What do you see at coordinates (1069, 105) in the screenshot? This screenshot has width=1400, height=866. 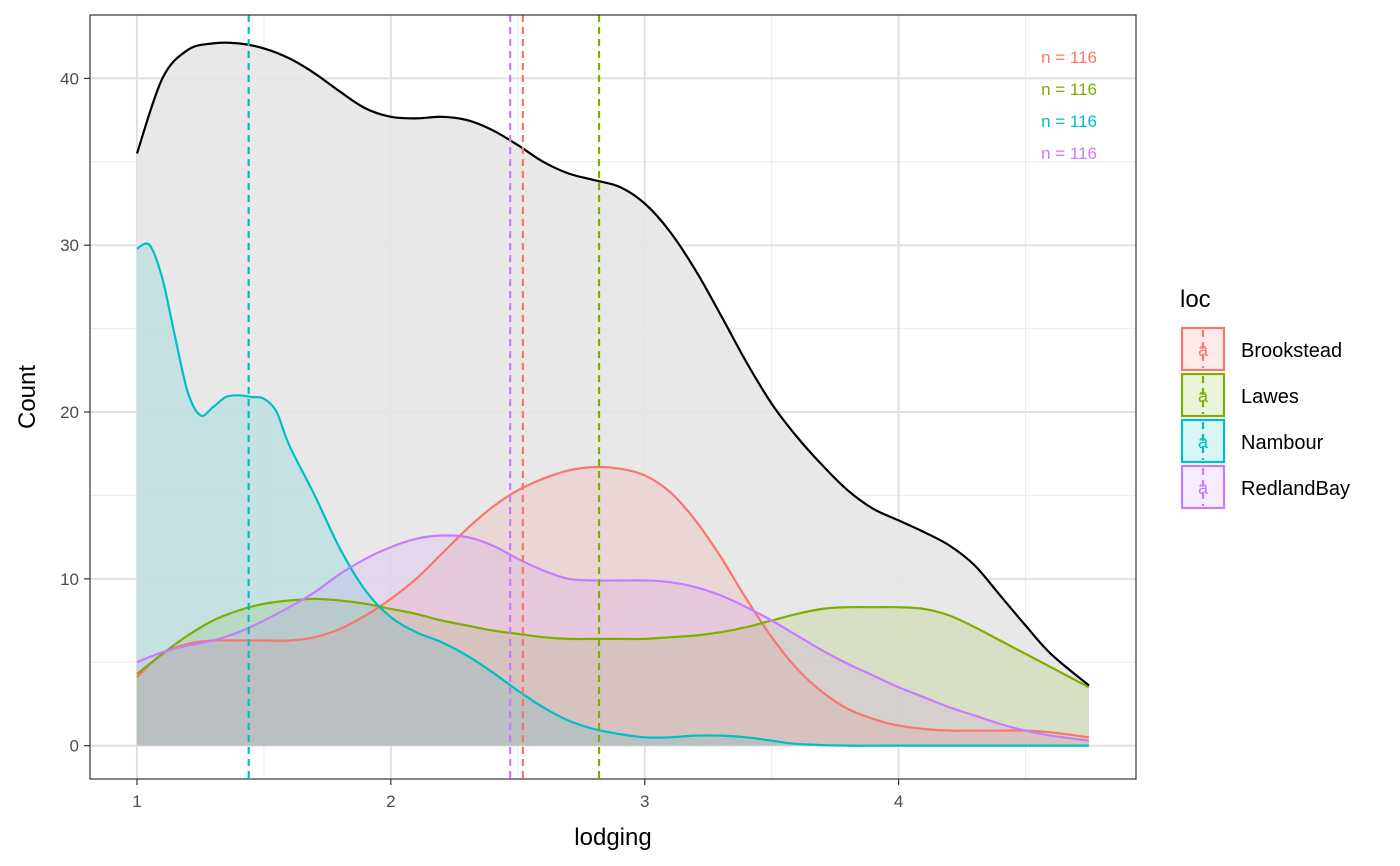 I see `n-annotations: n = 116 n = 116 n = 116 n = 116` at bounding box center [1069, 105].